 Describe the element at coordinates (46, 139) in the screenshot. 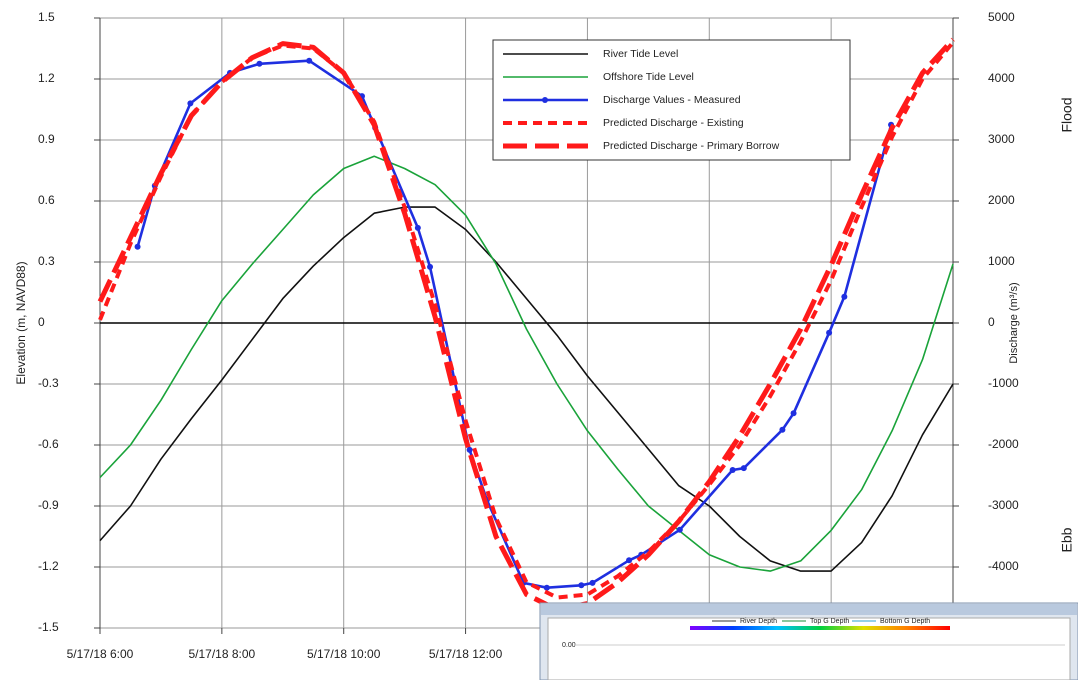

I see `y-tick-label: 0.9` at that location.